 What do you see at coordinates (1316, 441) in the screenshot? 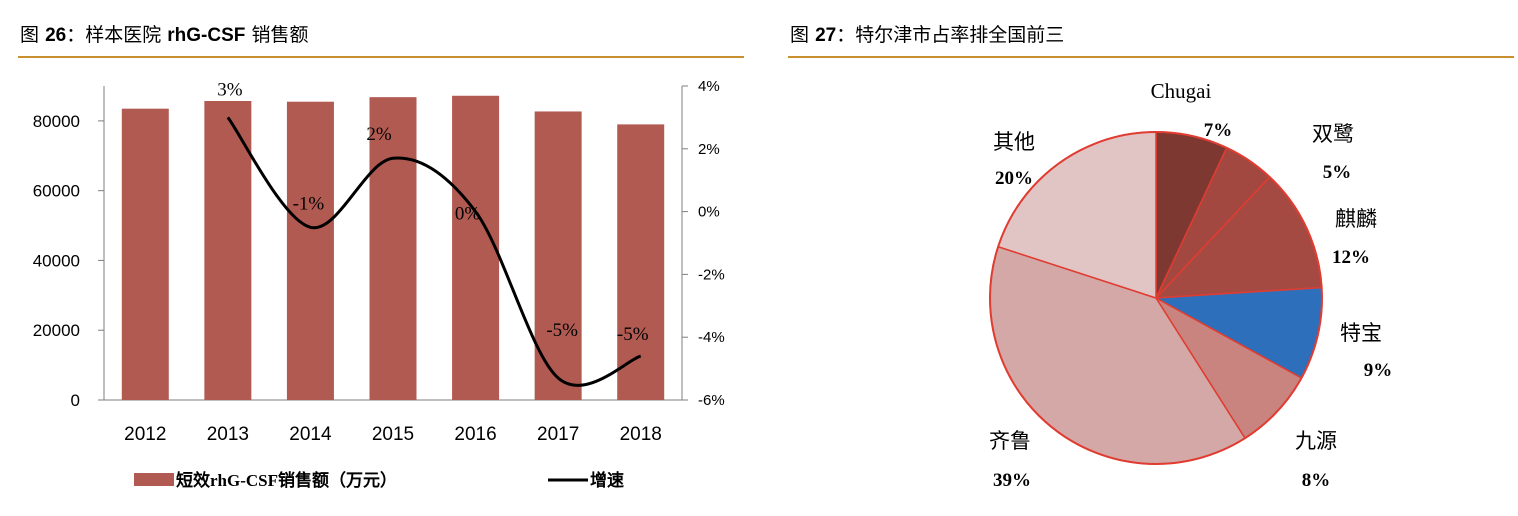
I see `pie-label-name: 九源` at bounding box center [1316, 441].